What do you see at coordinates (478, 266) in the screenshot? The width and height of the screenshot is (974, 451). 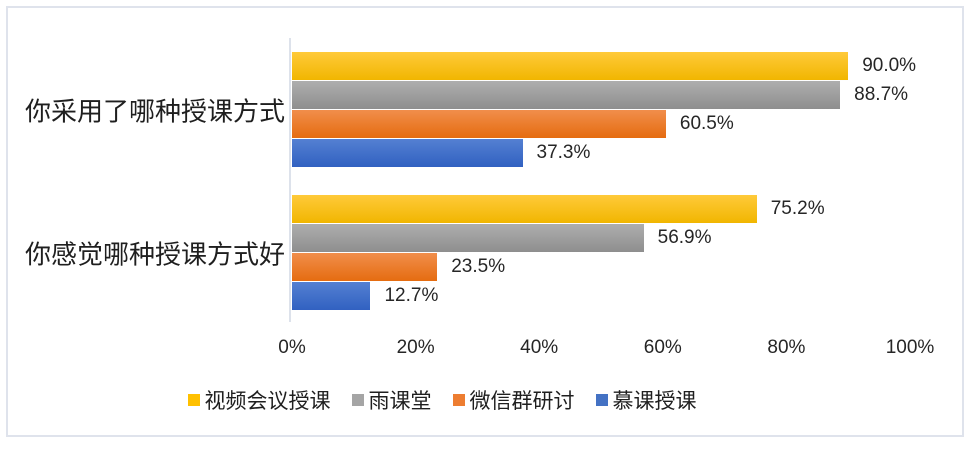 I see `bar-value-label: 23.5%` at bounding box center [478, 266].